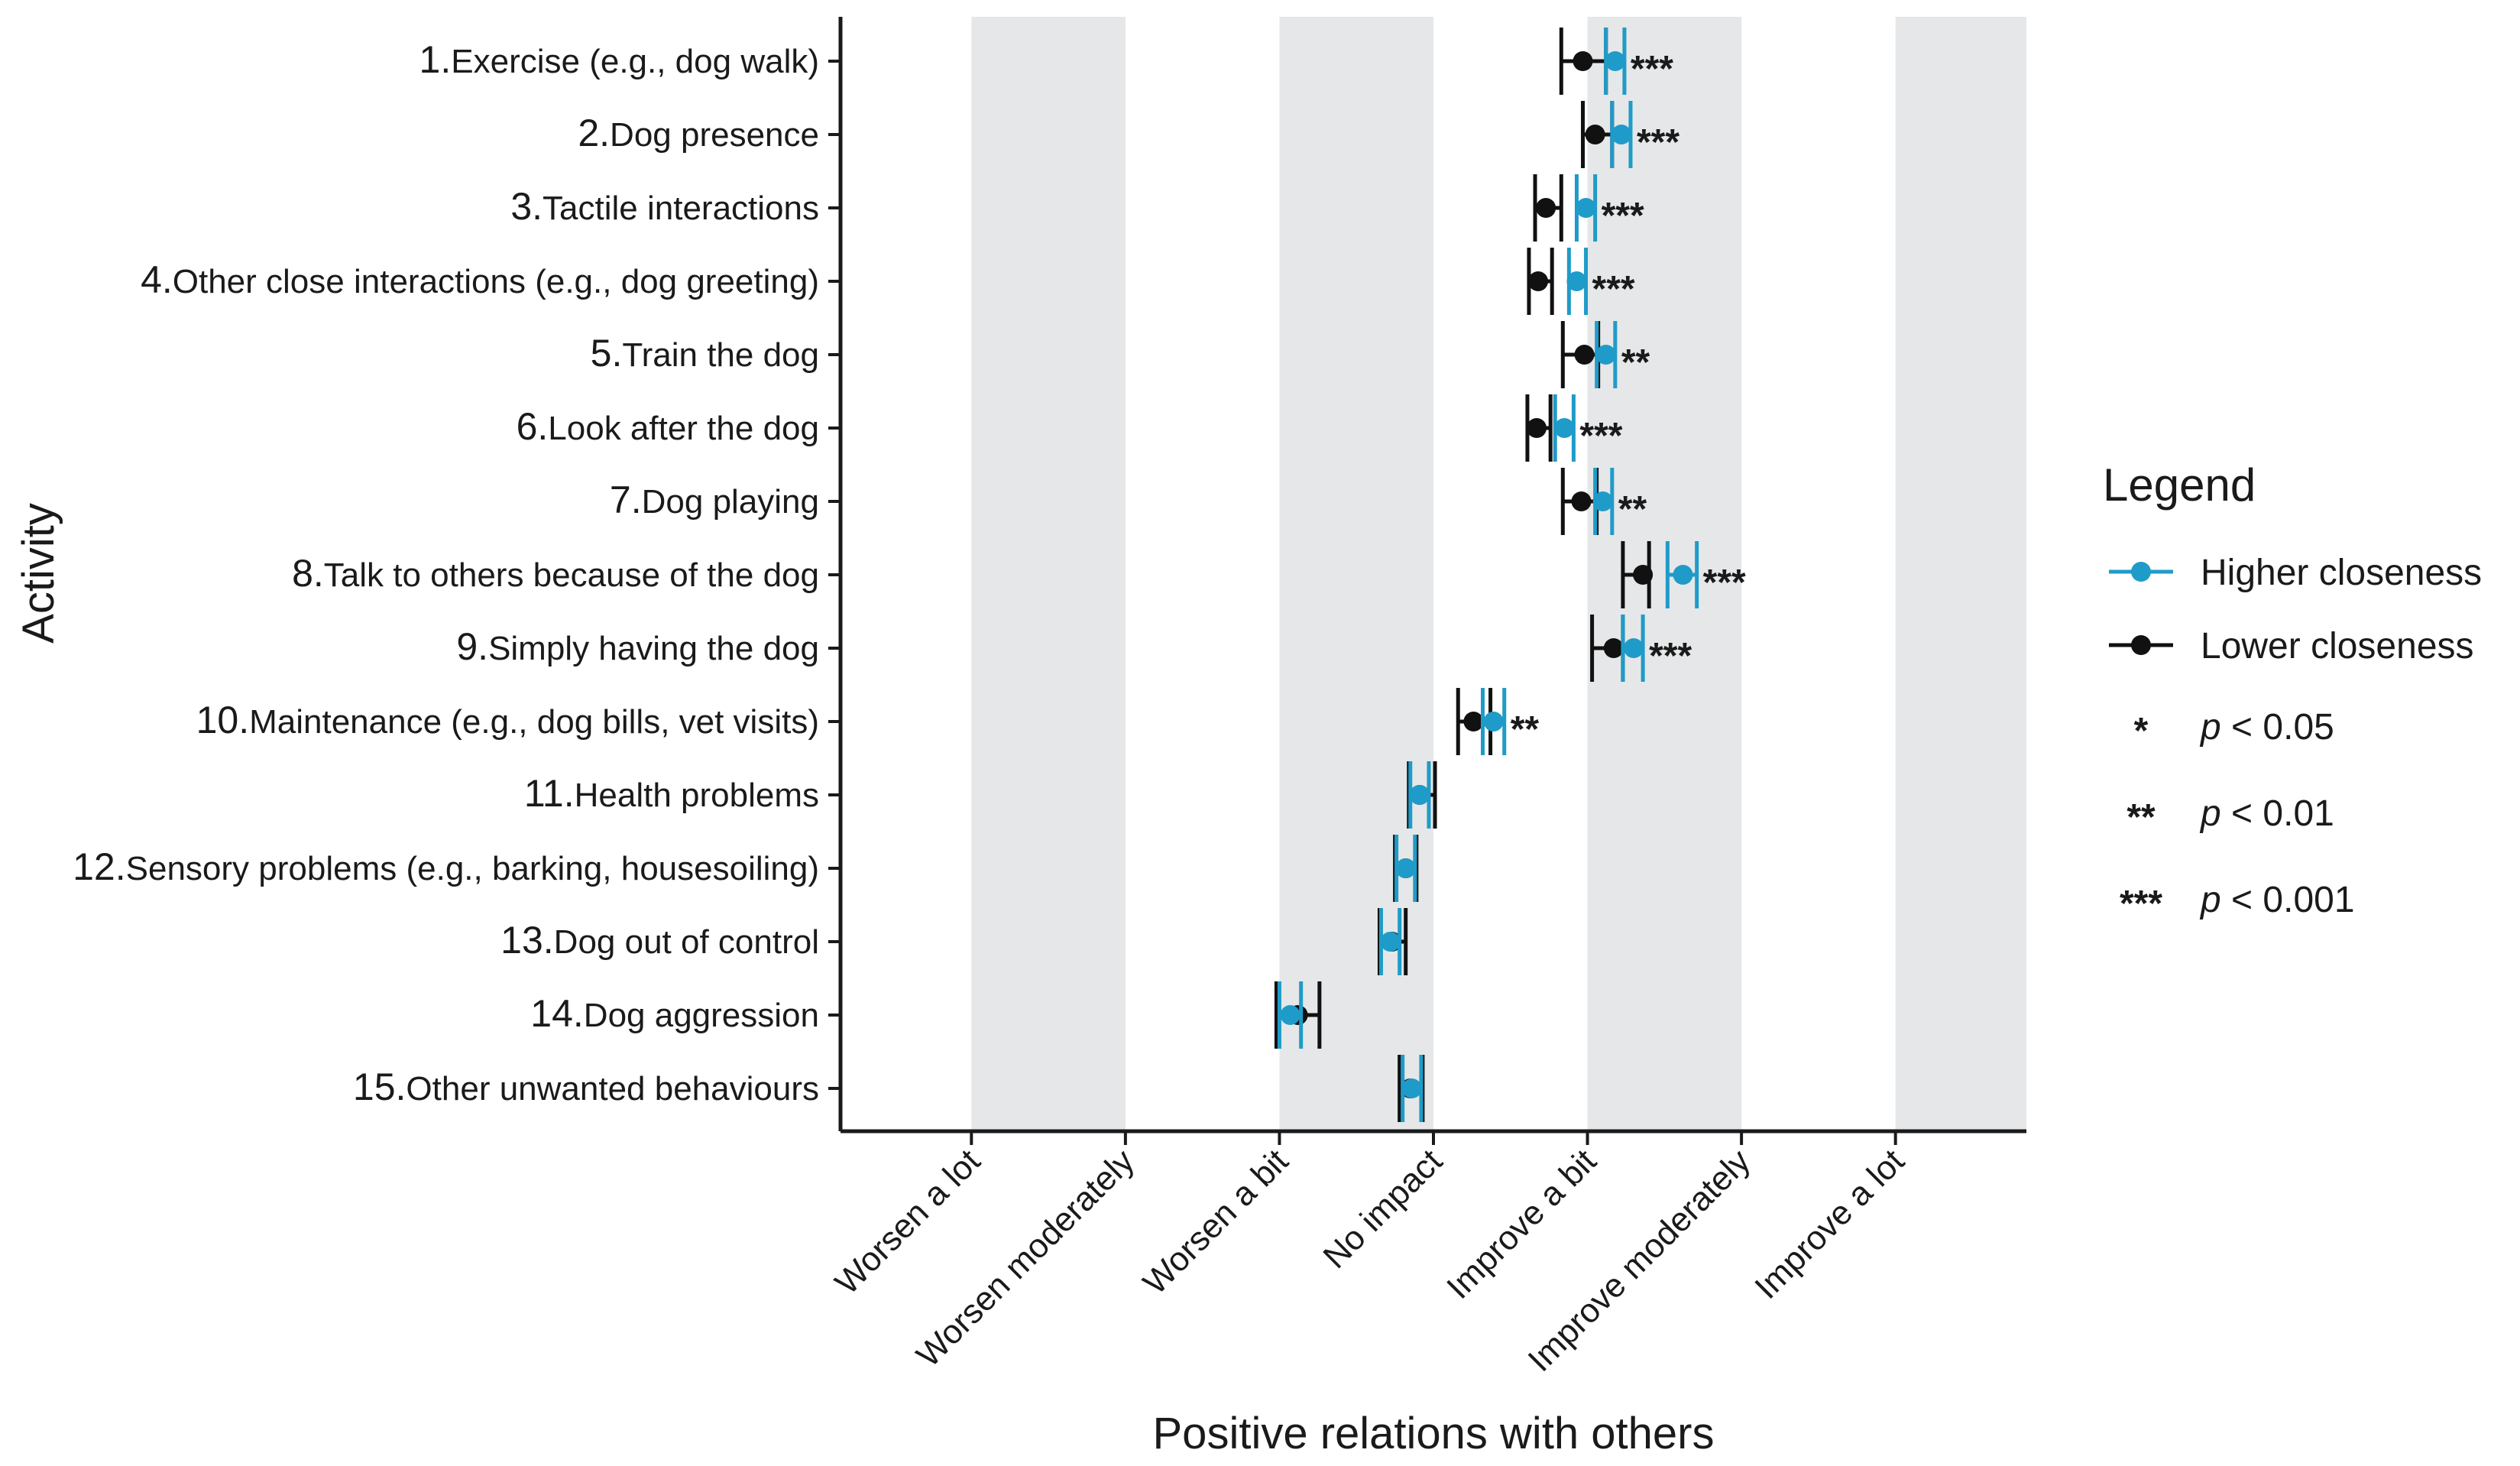  I want to click on activity-label: 13.Dog out of control, so click(659, 940).